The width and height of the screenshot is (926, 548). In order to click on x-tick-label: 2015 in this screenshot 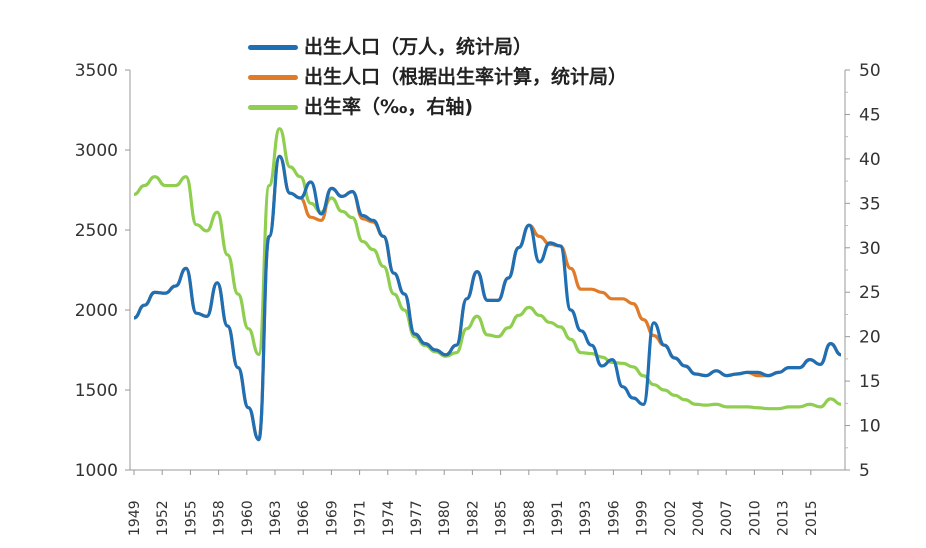, I will do `click(812, 518)`.